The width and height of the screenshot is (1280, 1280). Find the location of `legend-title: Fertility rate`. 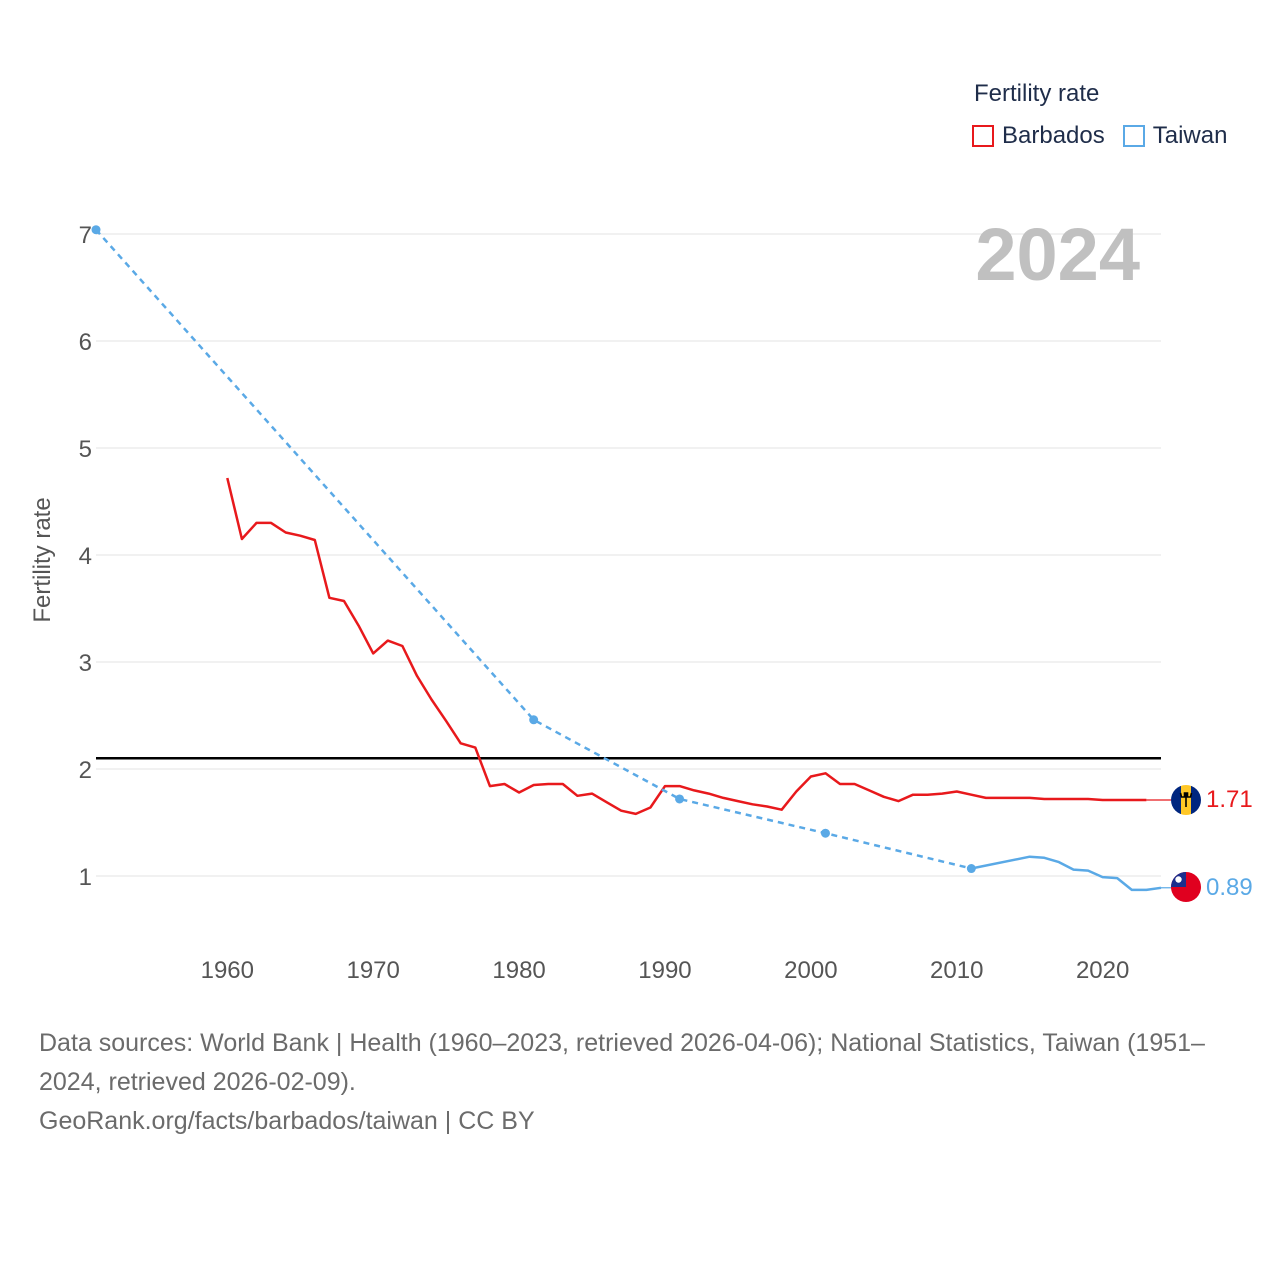

legend-title: Fertility rate is located at coordinates (1037, 93).